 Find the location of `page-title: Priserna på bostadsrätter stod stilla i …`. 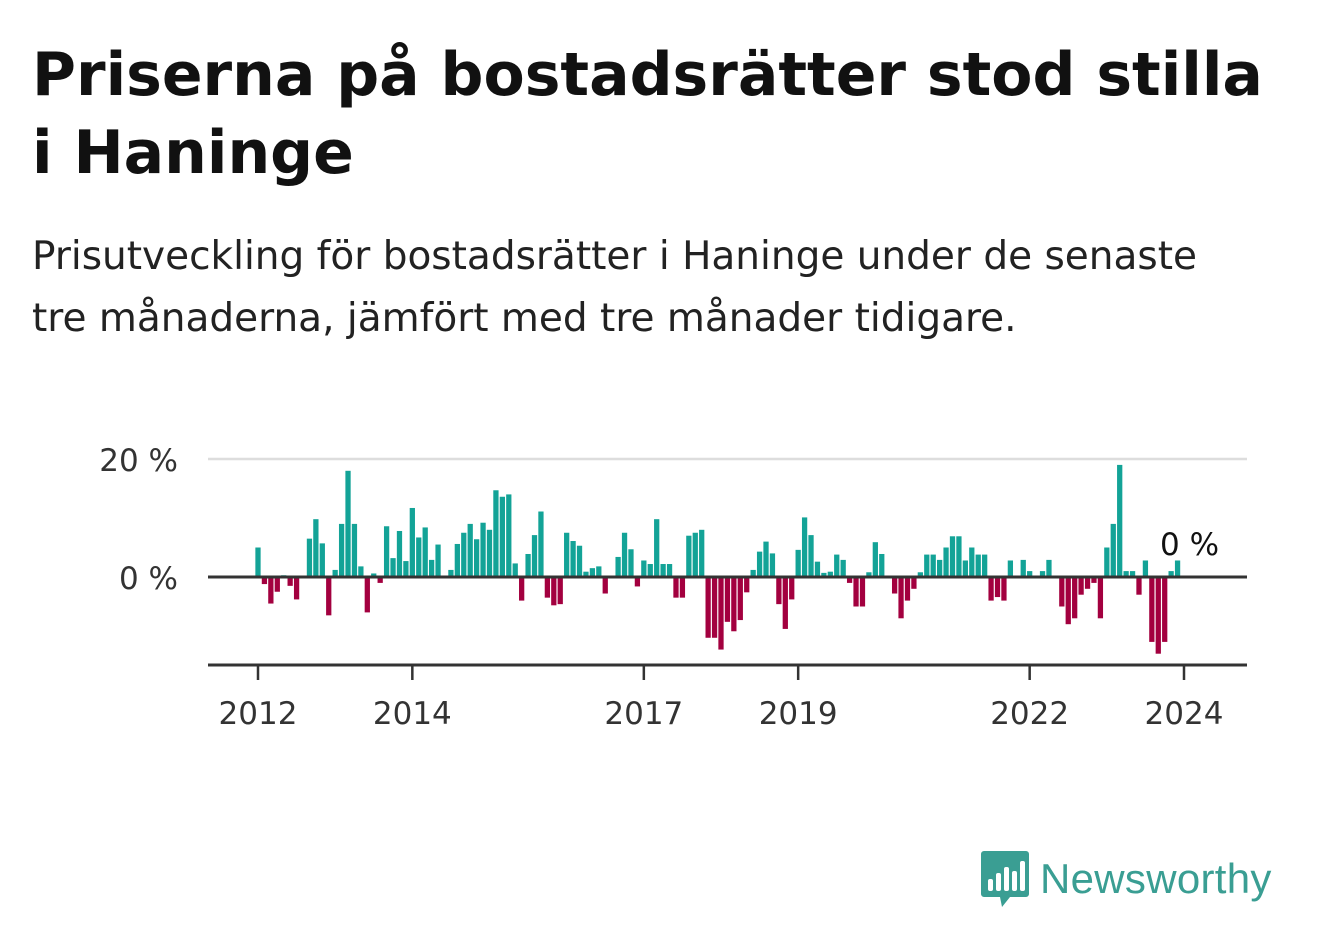

page-title: Priserna på bostadsrätter stod stilla i … is located at coordinates (647, 114).